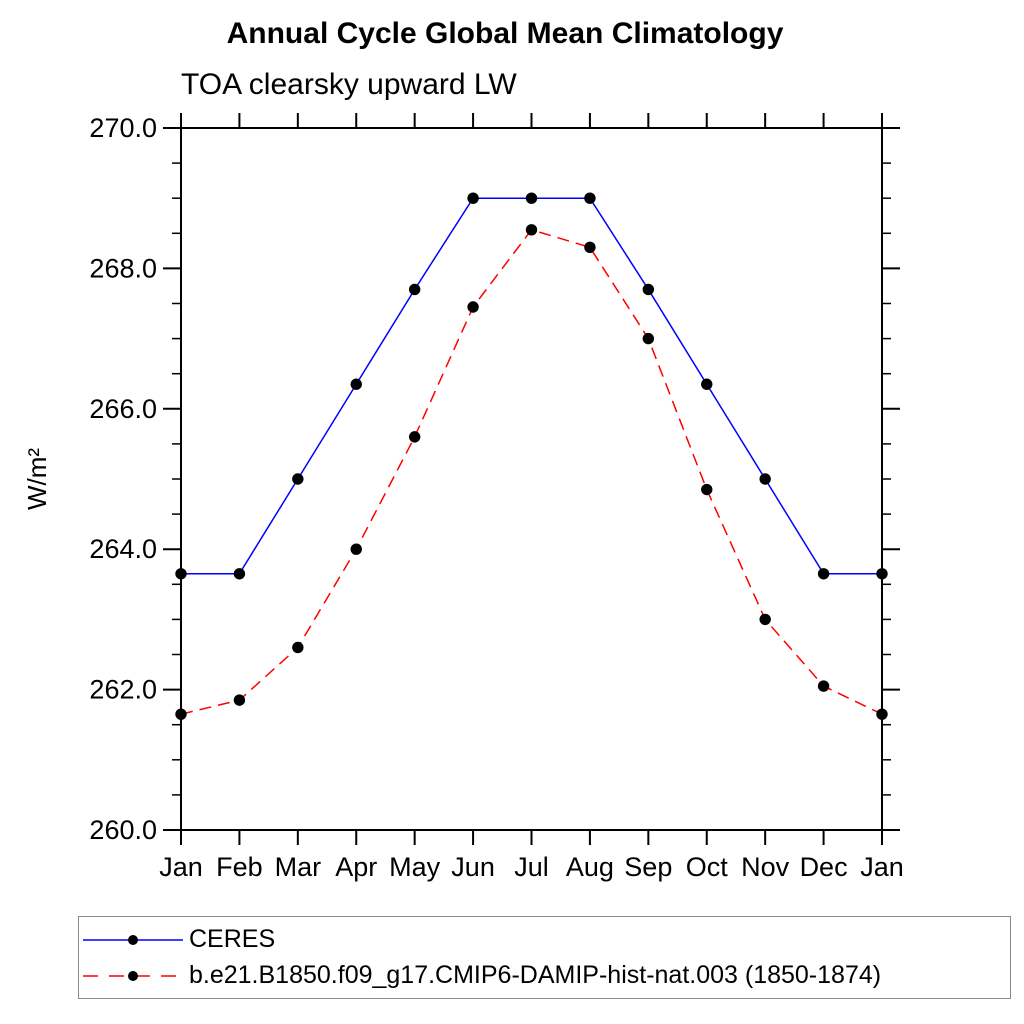 This screenshot has width=1024, height=1024. What do you see at coordinates (505, 33) in the screenshot?
I see `chart-title: Annual Cycle Global Mean Climatology` at bounding box center [505, 33].